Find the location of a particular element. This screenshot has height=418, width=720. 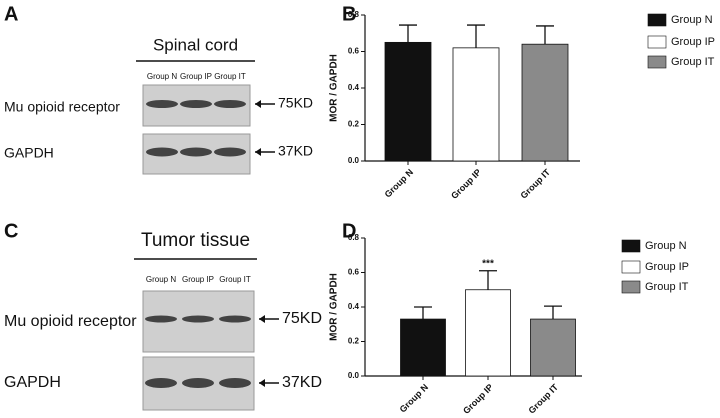

panel-label: B is located at coordinates (349, 14).